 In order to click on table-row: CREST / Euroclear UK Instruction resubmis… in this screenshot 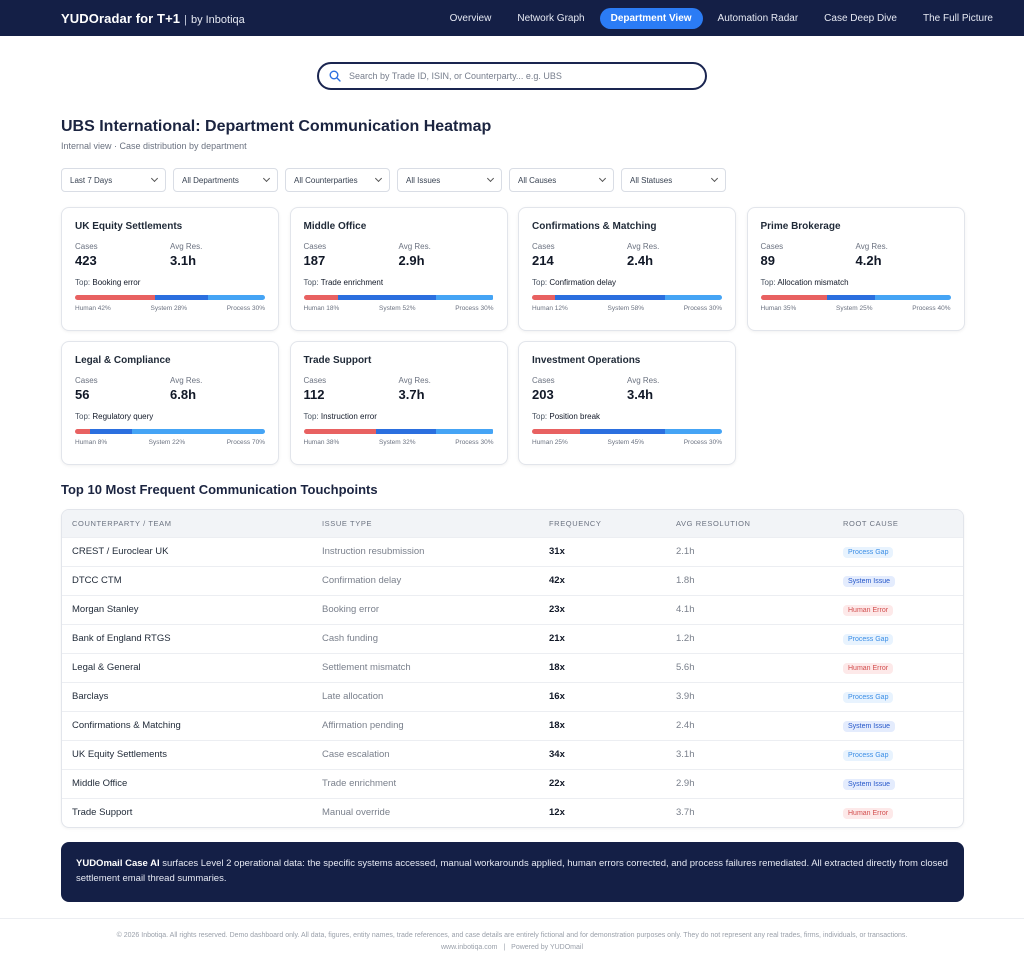, I will do `click(512, 551)`.